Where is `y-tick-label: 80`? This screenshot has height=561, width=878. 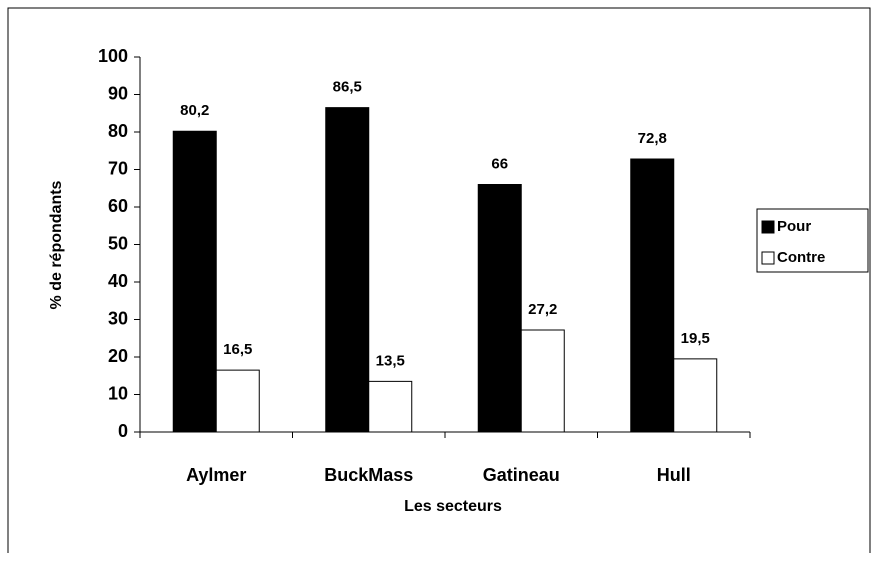
y-tick-label: 80 is located at coordinates (118, 131).